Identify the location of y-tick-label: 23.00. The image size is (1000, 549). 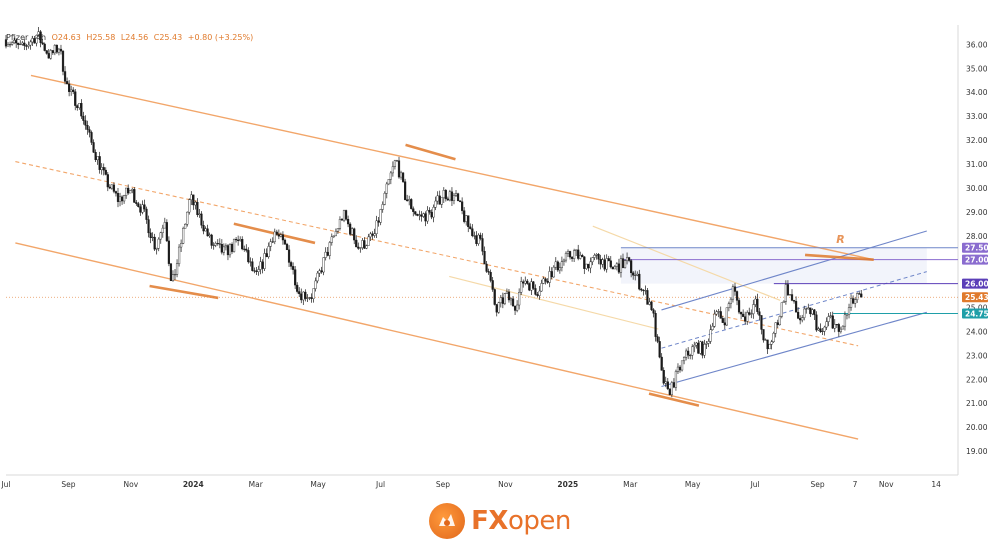
(977, 355).